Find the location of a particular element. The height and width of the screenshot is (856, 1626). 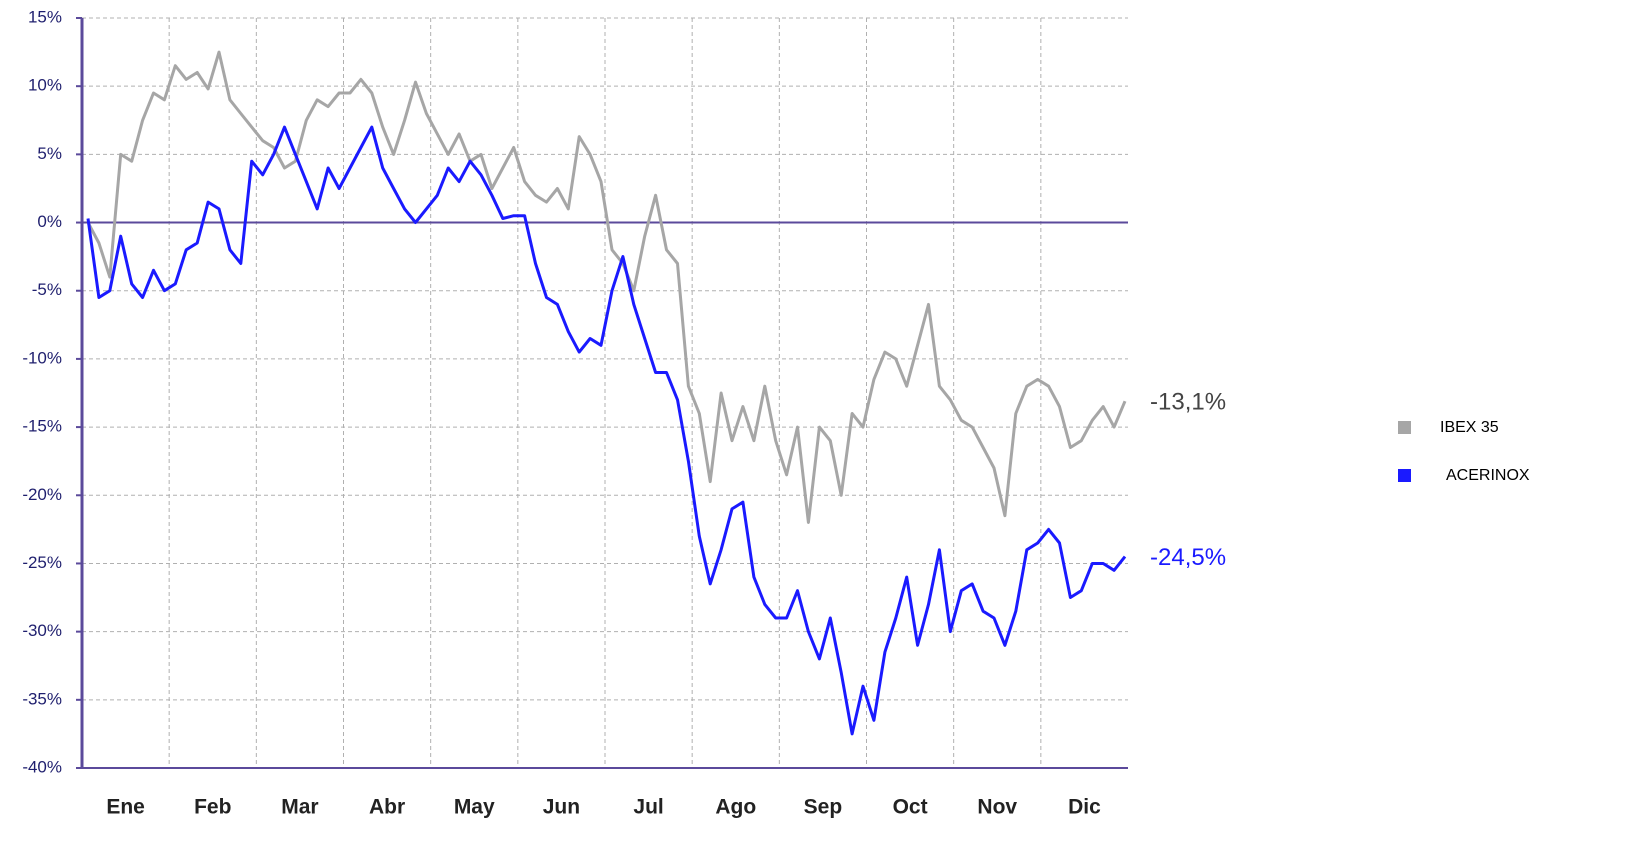

x-tick-label: Ene is located at coordinates (125, 807).